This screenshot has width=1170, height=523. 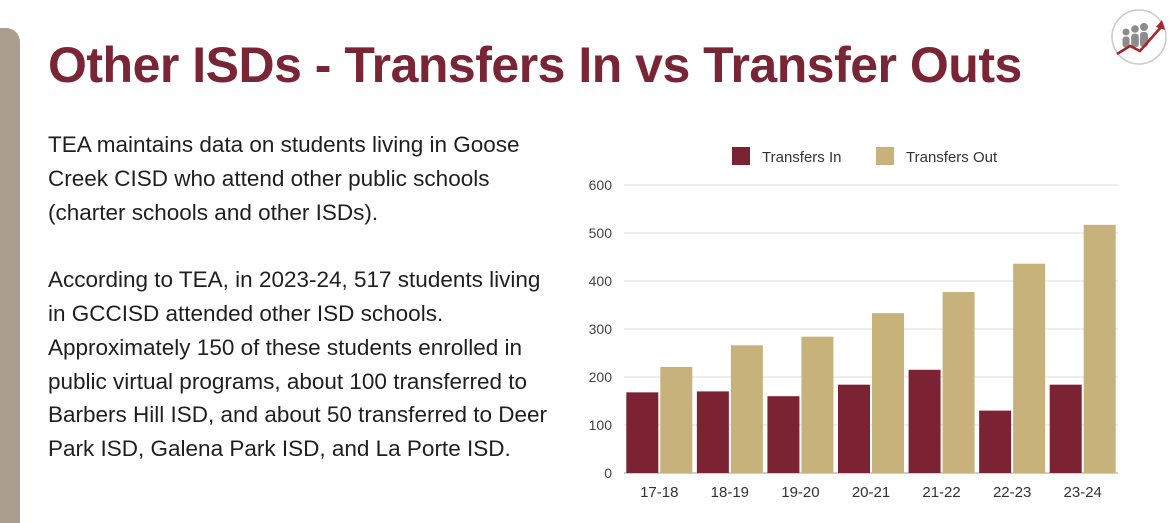 I want to click on y-tick-label: 300, so click(x=601, y=329).